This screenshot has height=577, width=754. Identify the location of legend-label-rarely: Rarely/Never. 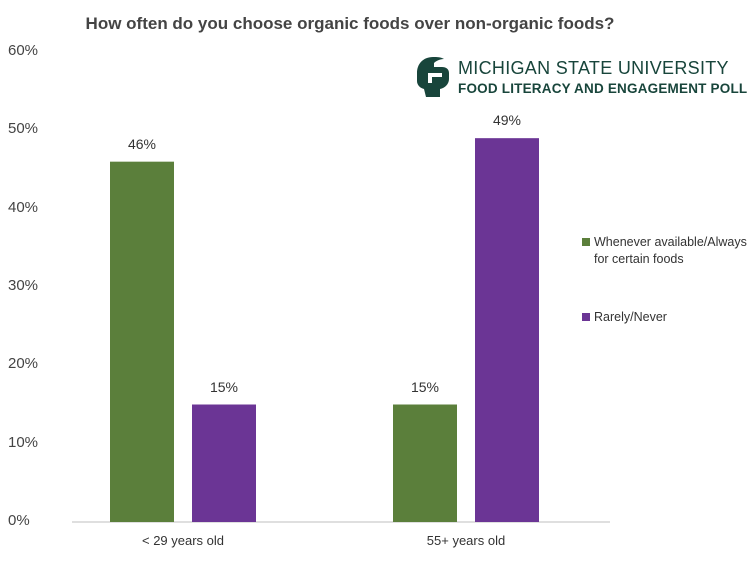
(630, 317).